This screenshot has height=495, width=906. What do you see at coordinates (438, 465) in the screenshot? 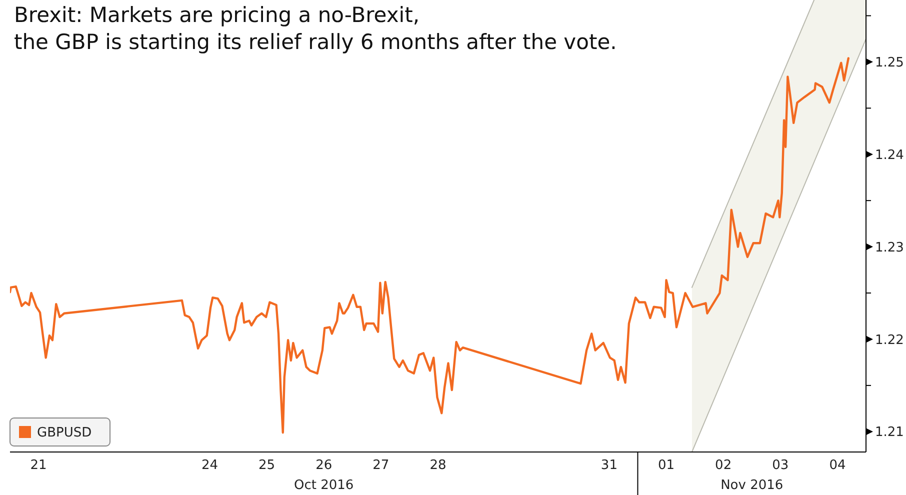
I see `x-tick-label: 28` at bounding box center [438, 465].